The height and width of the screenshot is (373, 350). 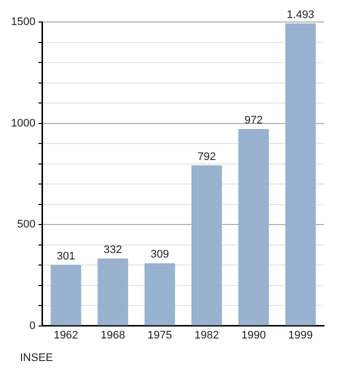 What do you see at coordinates (113, 250) in the screenshot?
I see `data-label: 332` at bounding box center [113, 250].